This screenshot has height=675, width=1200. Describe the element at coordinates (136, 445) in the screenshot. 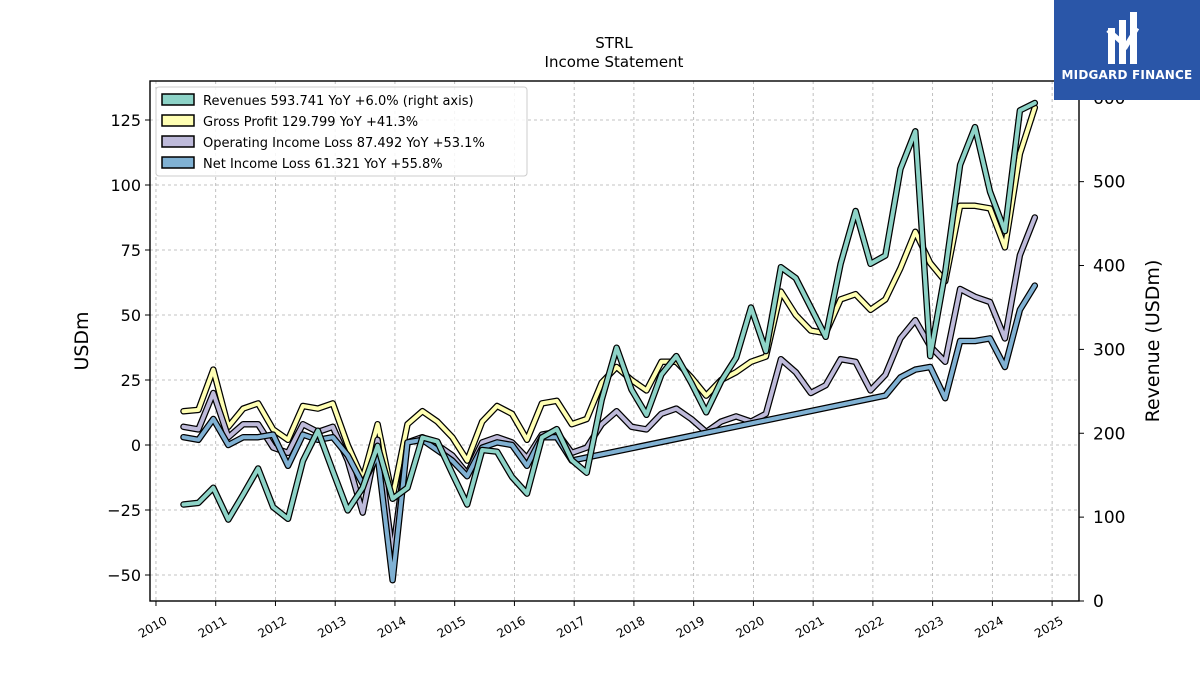

I see `left-tick-label: 0` at that location.